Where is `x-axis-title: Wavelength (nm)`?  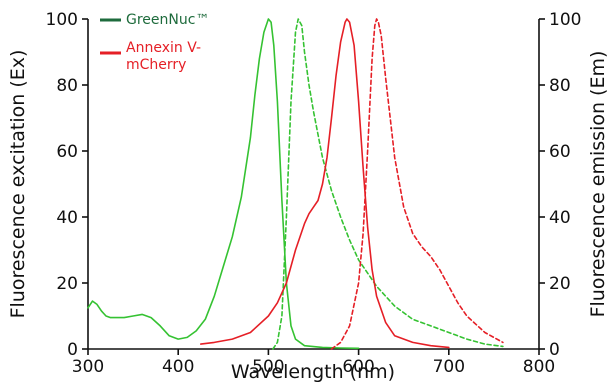 x-axis-title: Wavelength (nm) is located at coordinates (313, 372).